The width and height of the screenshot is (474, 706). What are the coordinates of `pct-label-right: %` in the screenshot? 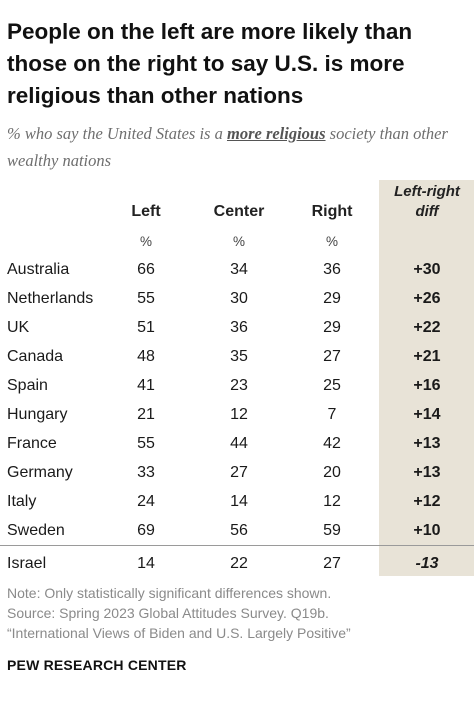 It's located at (331, 241).